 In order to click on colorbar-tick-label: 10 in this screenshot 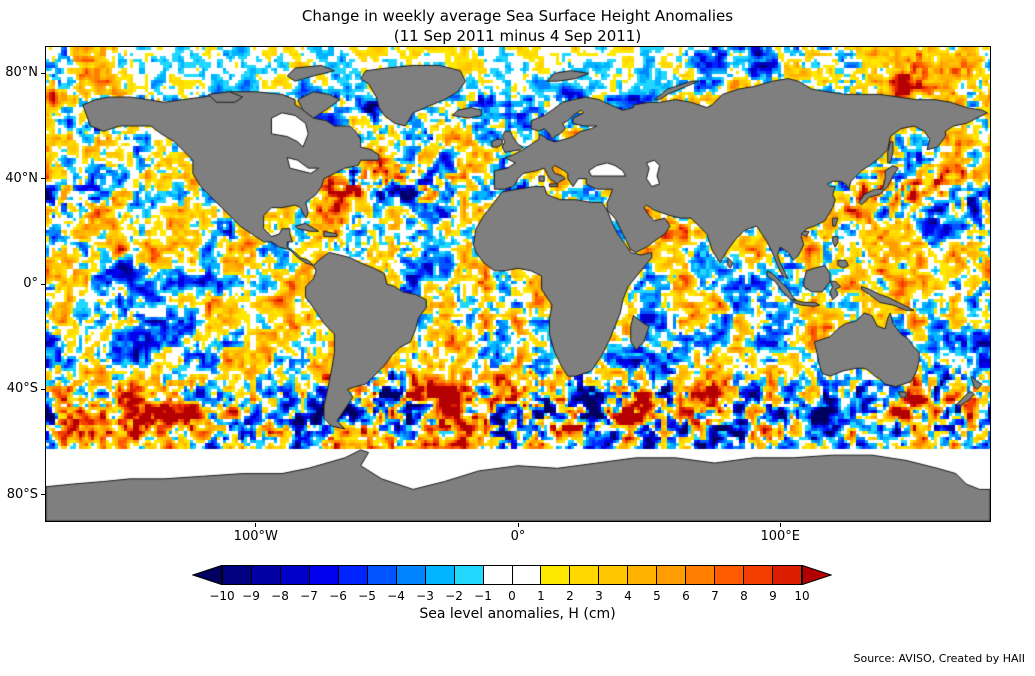, I will do `click(802, 596)`.